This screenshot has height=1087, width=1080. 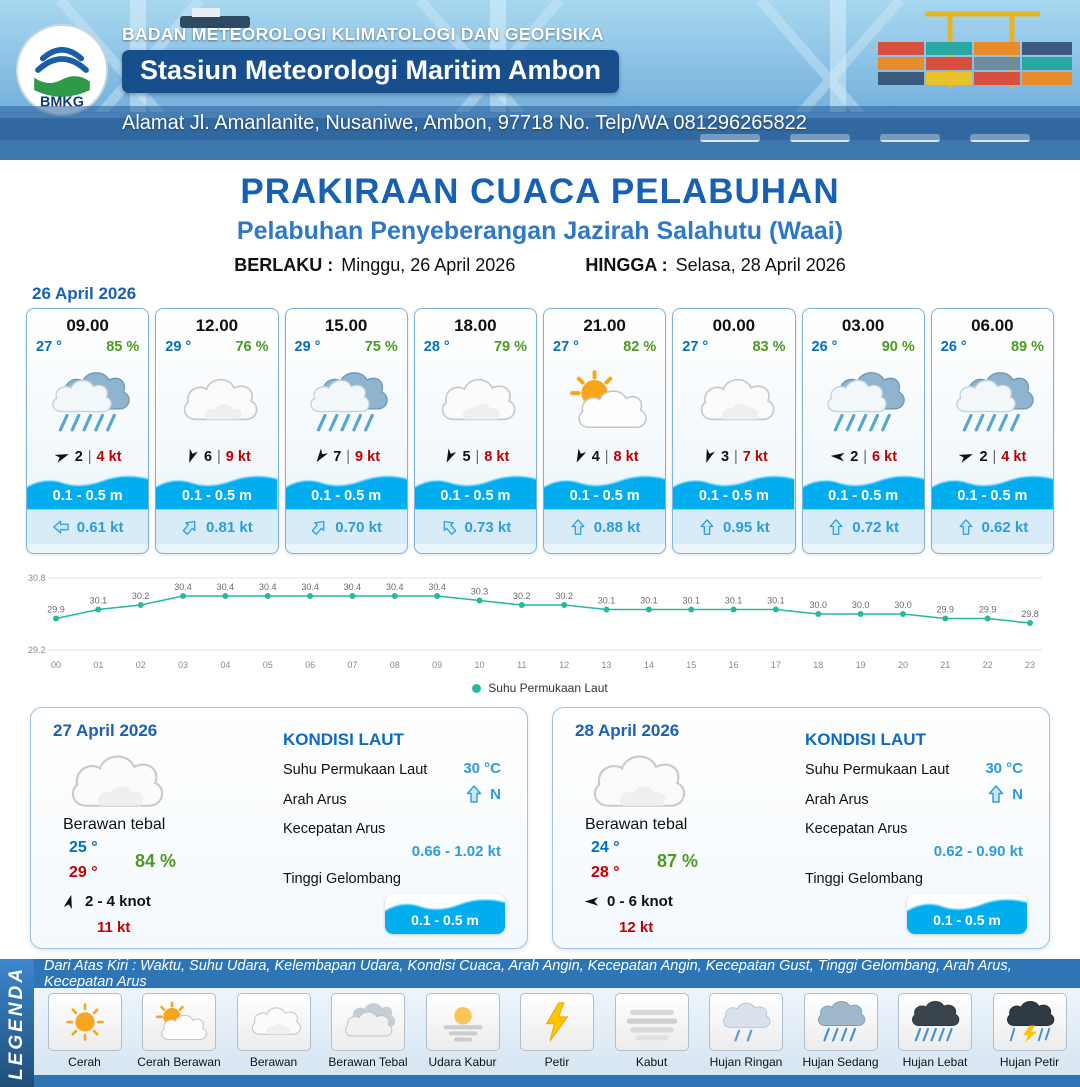 I want to click on rain-heavy-icon, so click(x=935, y=1022).